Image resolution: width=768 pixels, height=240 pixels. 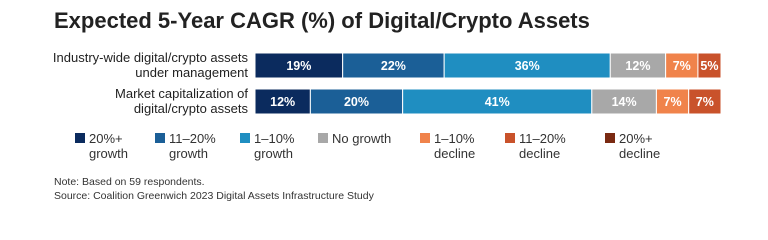 I want to click on note: Note: Based on 59 respondents., so click(x=129, y=182).